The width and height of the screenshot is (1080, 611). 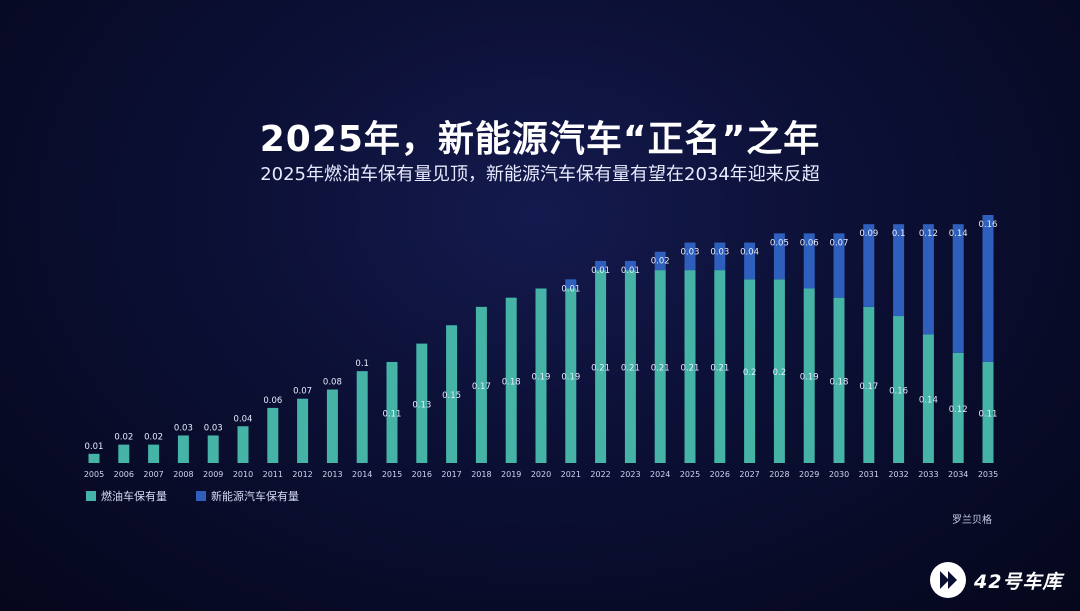 What do you see at coordinates (928, 234) in the screenshot?
I see `data-label-nev-2033: 0.12` at bounding box center [928, 234].